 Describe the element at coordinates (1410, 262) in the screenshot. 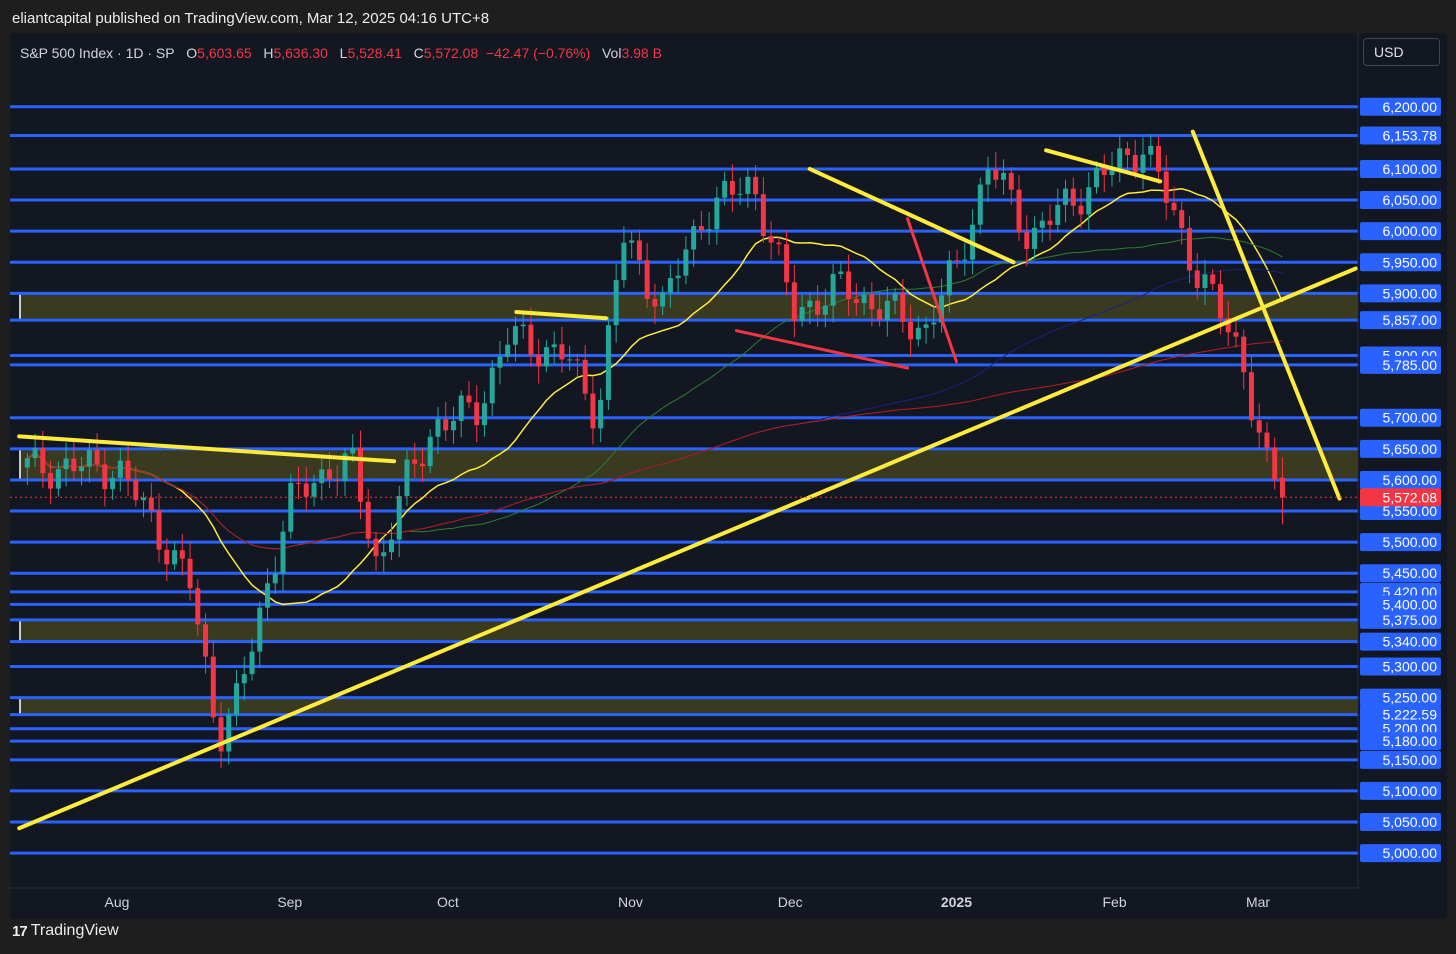

I see `price-label-5: 5,950.00` at that location.